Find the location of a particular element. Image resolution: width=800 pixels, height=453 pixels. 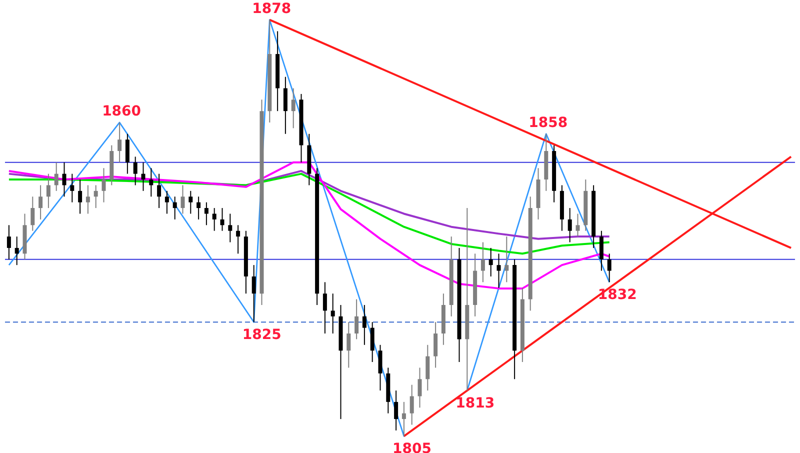

data-label: 1813 is located at coordinates (475, 404).